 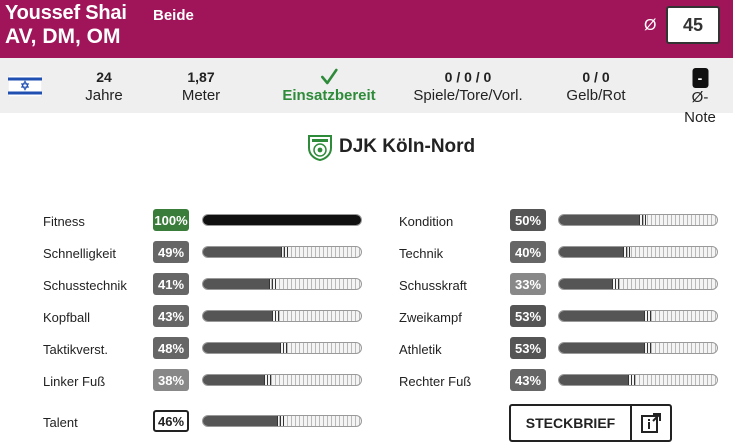 I want to click on info-height: 1,87 Meter, so click(x=201, y=87).